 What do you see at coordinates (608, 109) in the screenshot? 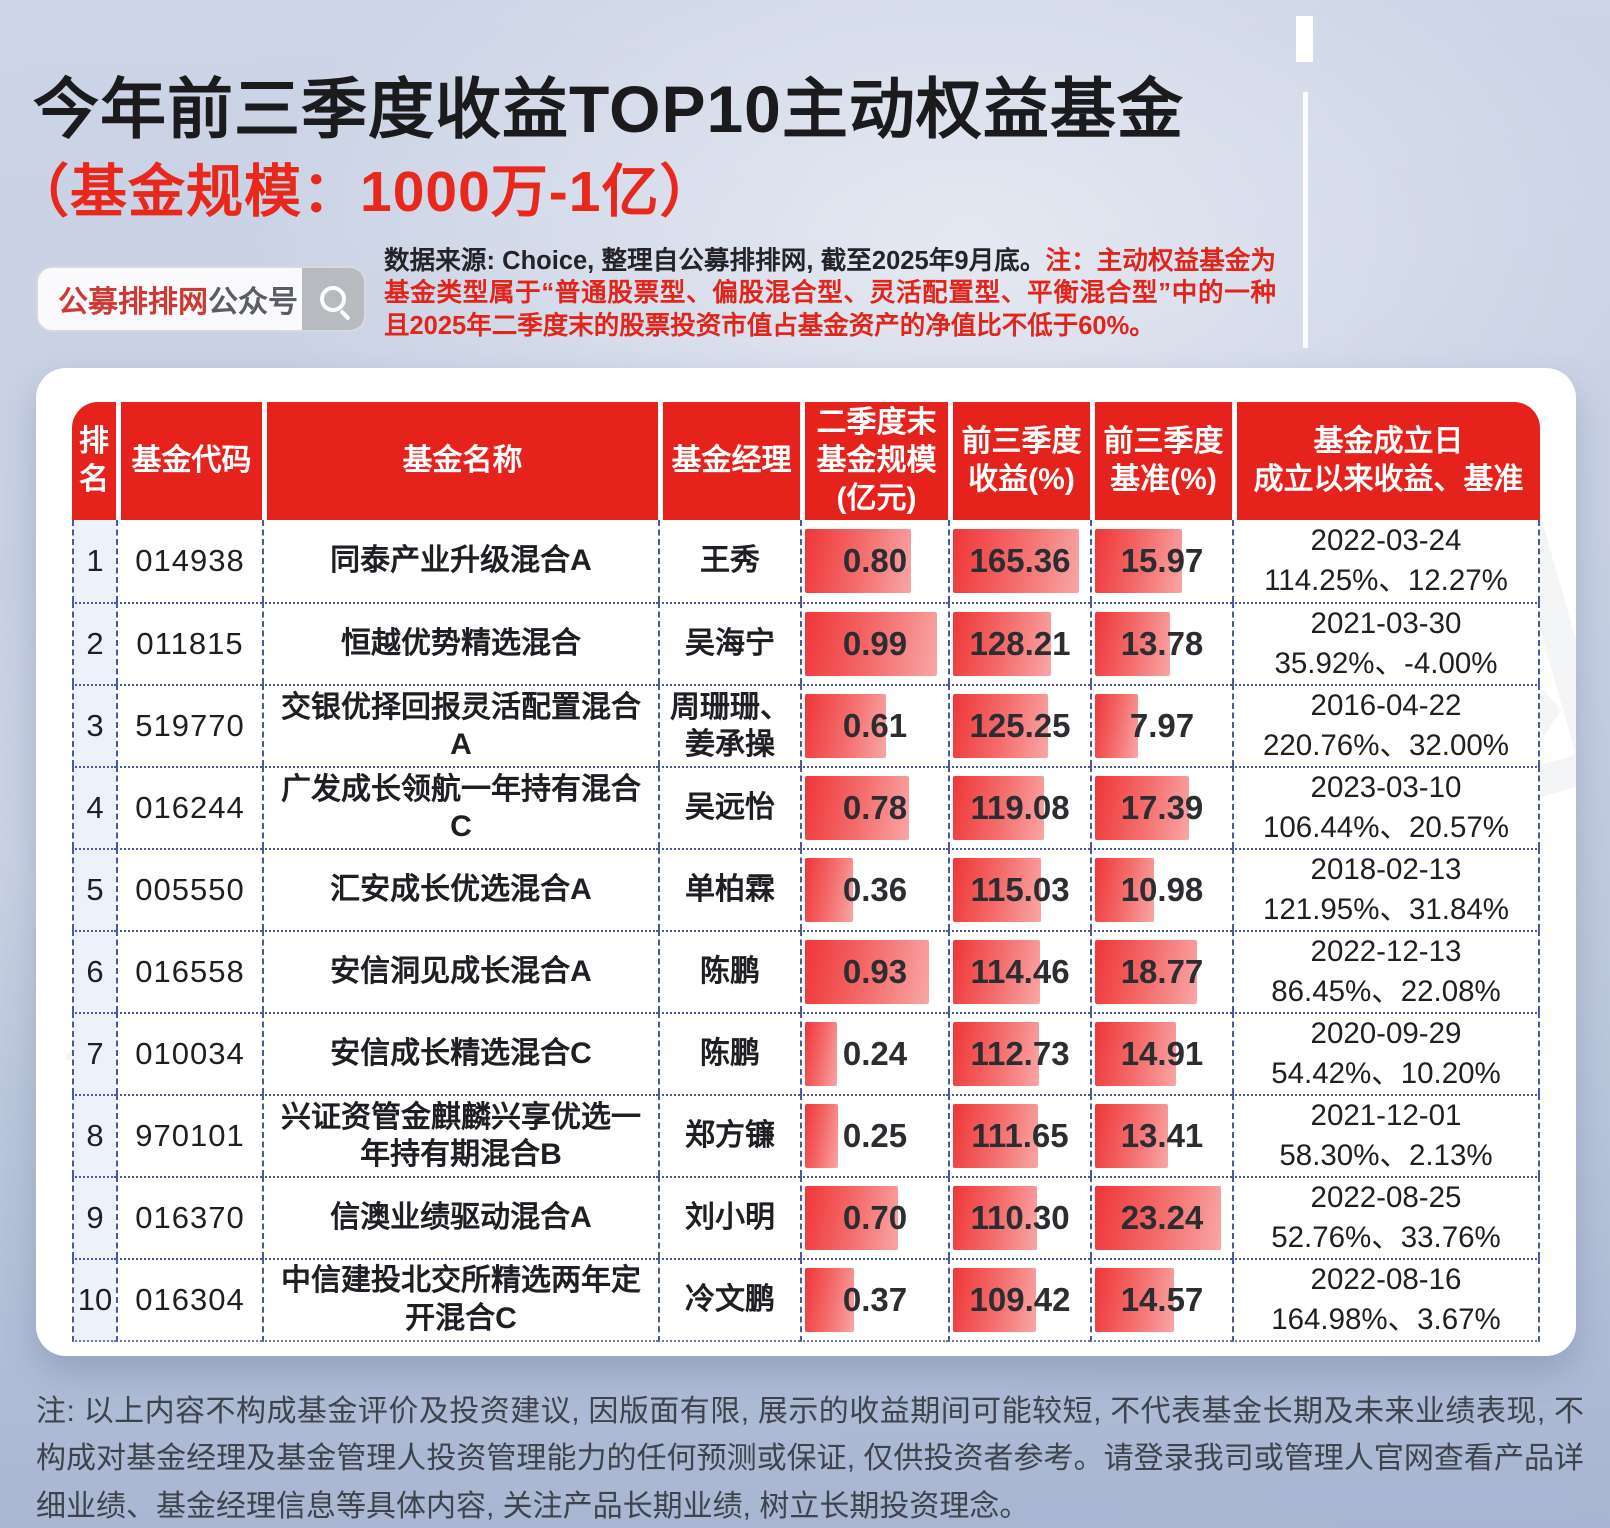
I see `page-title: 今年前三季度收益TOP10主动权益基金` at bounding box center [608, 109].